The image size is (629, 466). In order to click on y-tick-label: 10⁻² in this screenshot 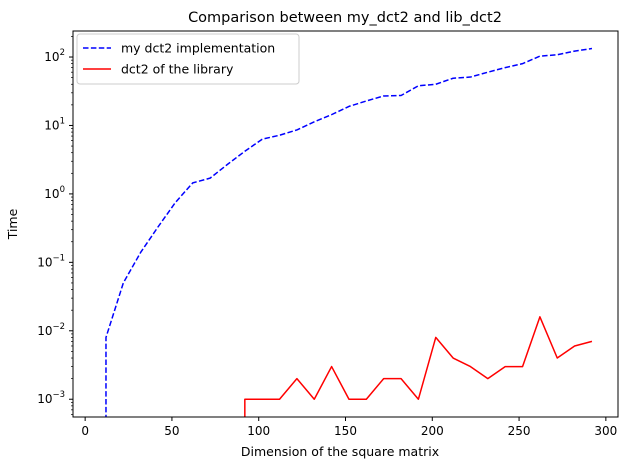, I will do `click(51, 330)`.